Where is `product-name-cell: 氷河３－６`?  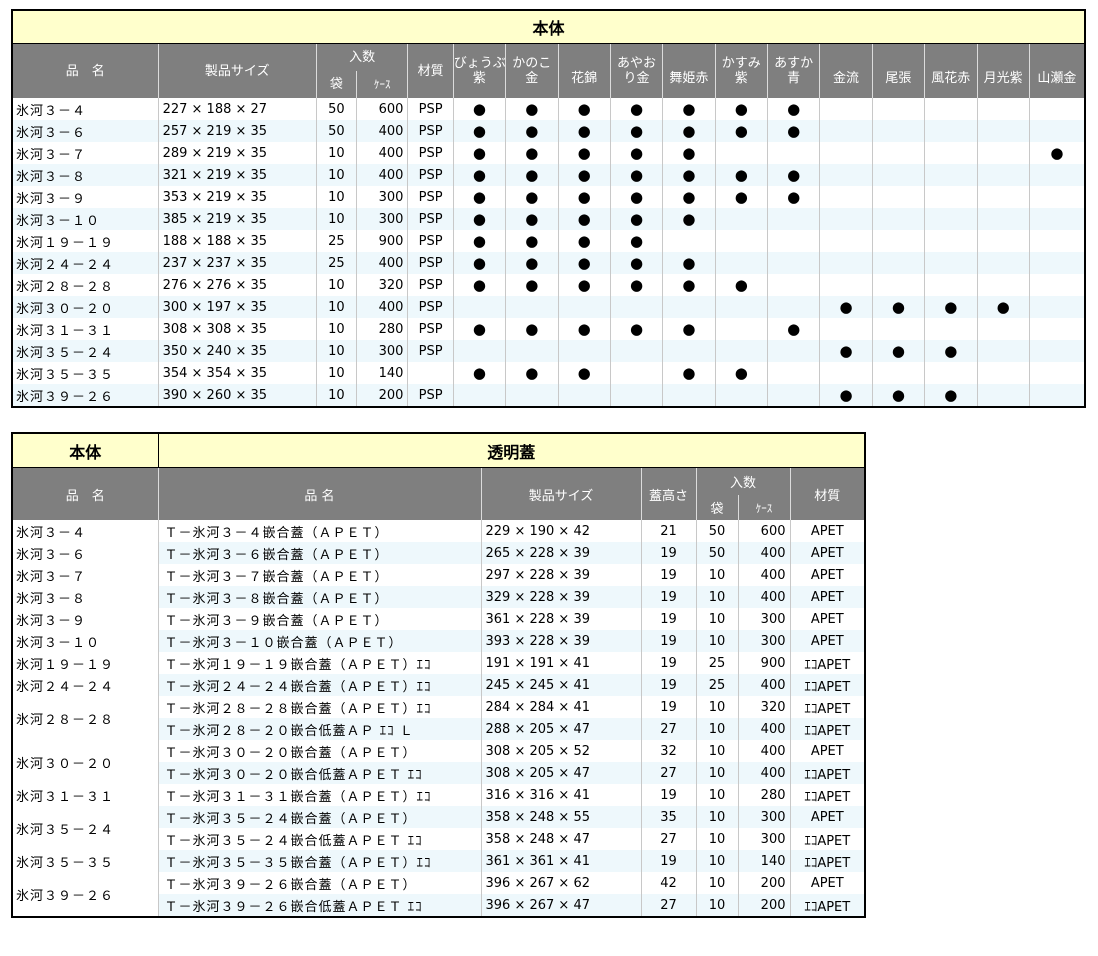
product-name-cell: 氷河３－６ is located at coordinates (85, 131).